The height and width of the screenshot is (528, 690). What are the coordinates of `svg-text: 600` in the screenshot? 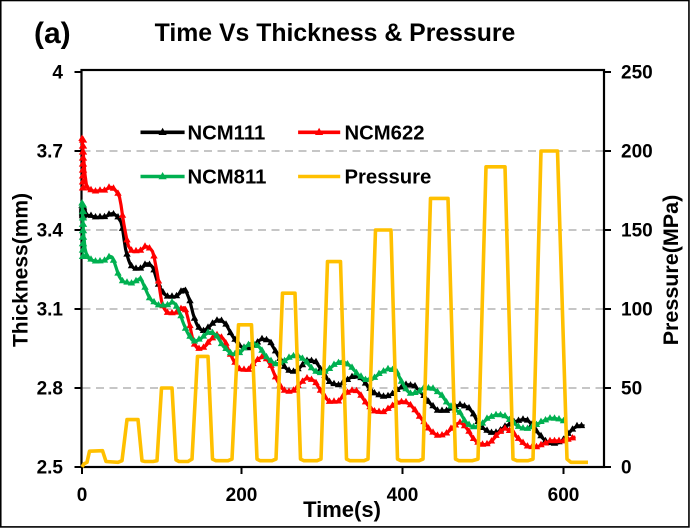 It's located at (564, 495).